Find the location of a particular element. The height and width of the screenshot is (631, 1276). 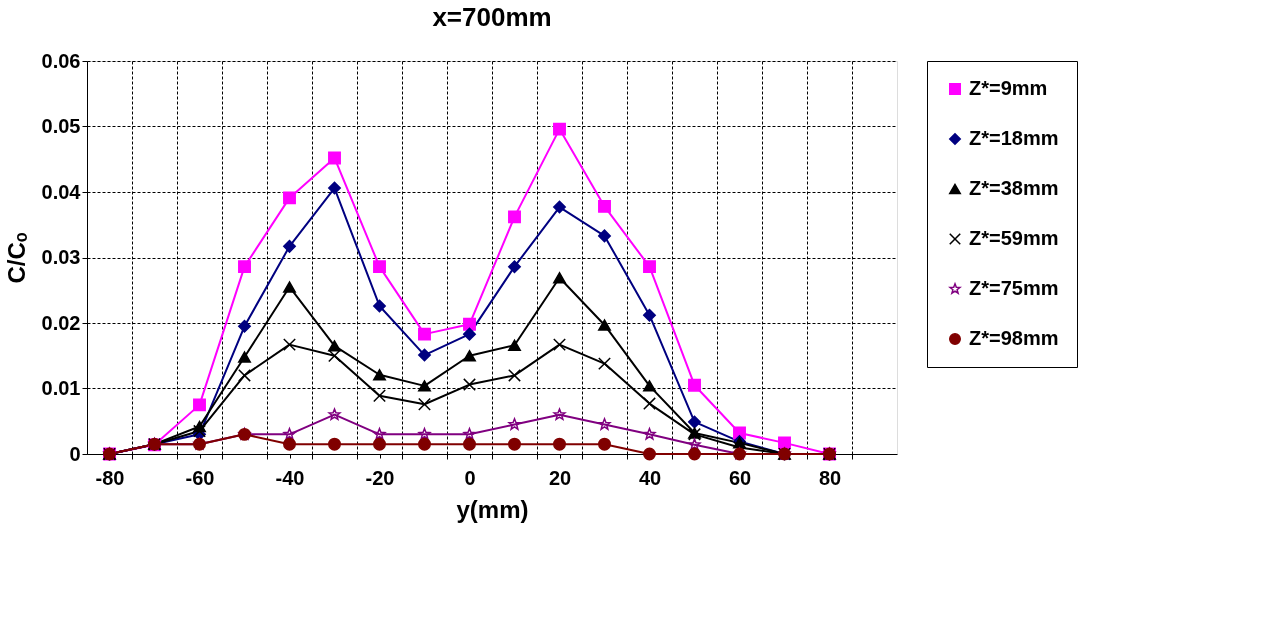

legend-label: Z*=98mm is located at coordinates (1014, 338).